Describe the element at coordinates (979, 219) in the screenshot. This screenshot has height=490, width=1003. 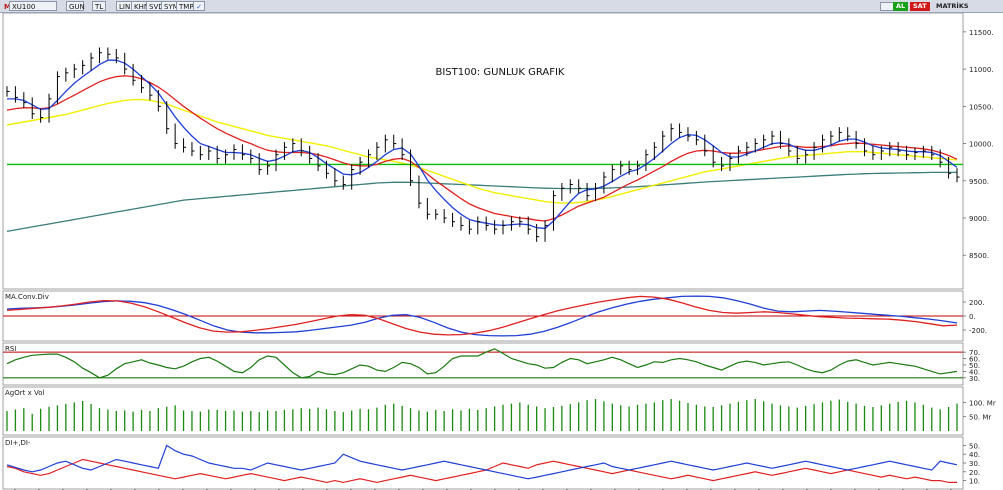
I see `y-tick-label: 9000.` at that location.